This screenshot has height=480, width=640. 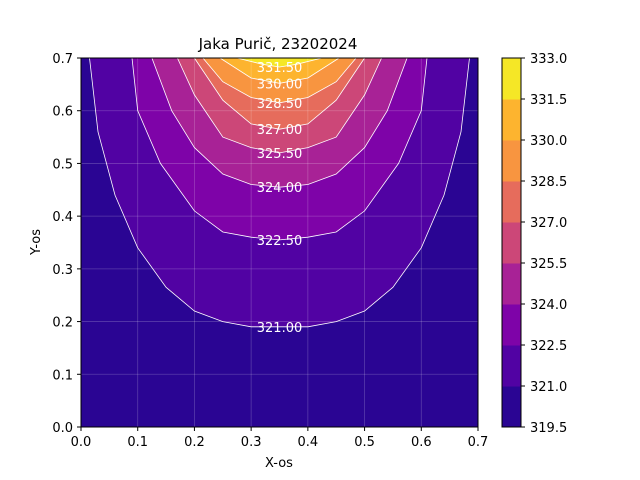 I want to click on contour-label-327.00: 327.00, so click(x=280, y=130).